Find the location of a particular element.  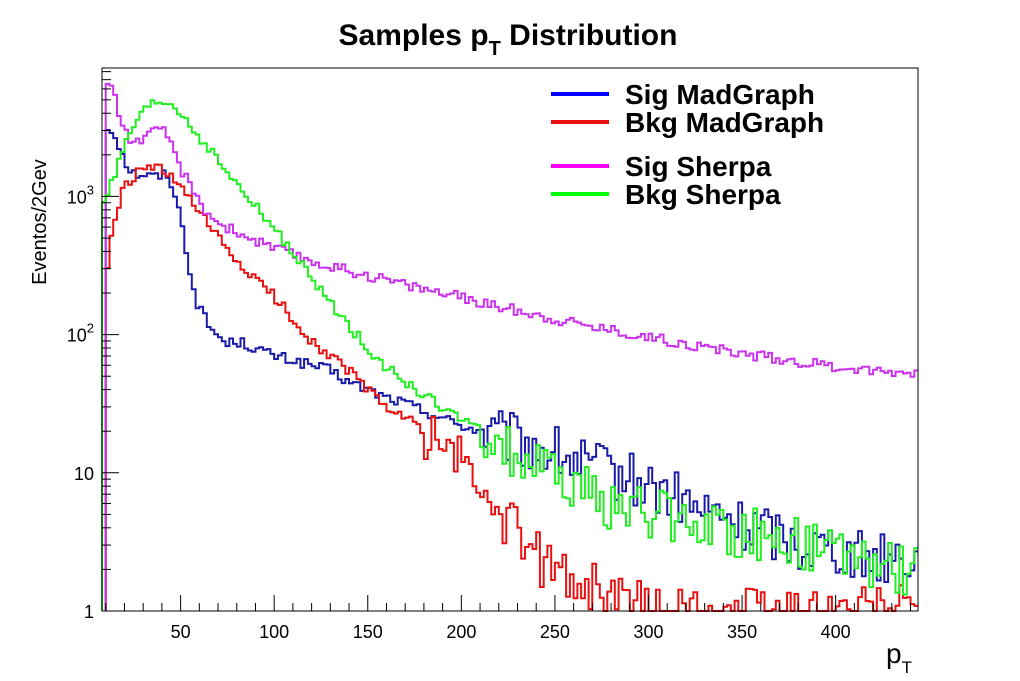

y-tick-label: 10 is located at coordinates (84, 474).